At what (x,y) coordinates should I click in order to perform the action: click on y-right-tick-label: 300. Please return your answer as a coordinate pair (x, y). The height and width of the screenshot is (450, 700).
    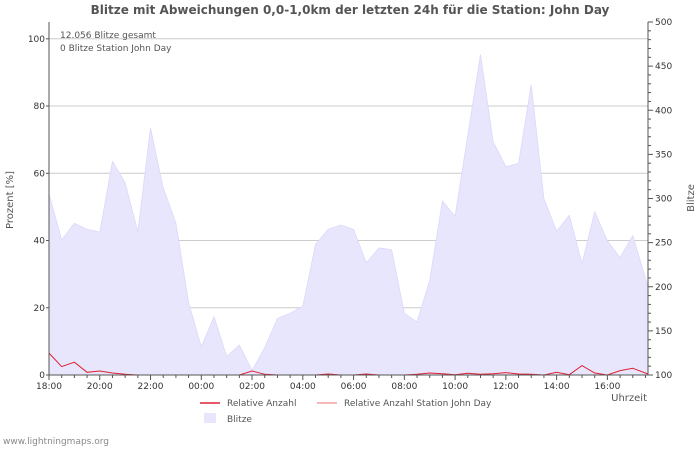
    Looking at the image, I should click on (663, 200).